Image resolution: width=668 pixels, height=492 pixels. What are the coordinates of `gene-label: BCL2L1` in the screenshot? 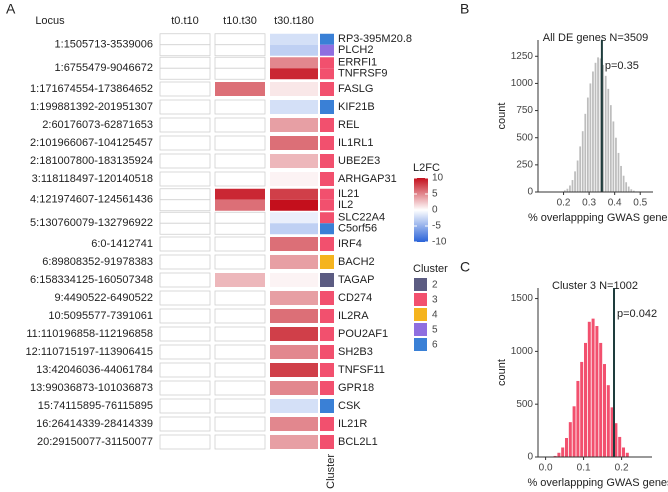 It's located at (358, 442).